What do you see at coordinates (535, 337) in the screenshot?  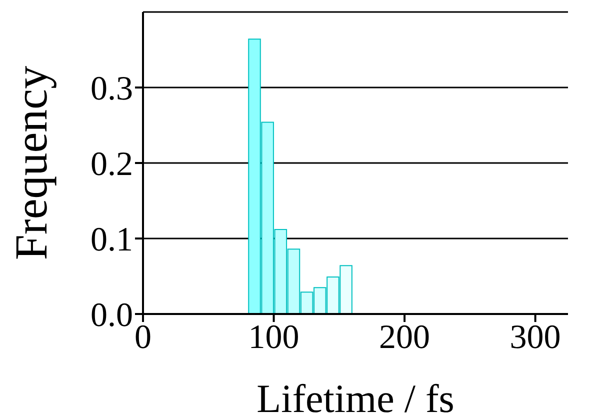 I see `x-tick-label: 300` at bounding box center [535, 337].